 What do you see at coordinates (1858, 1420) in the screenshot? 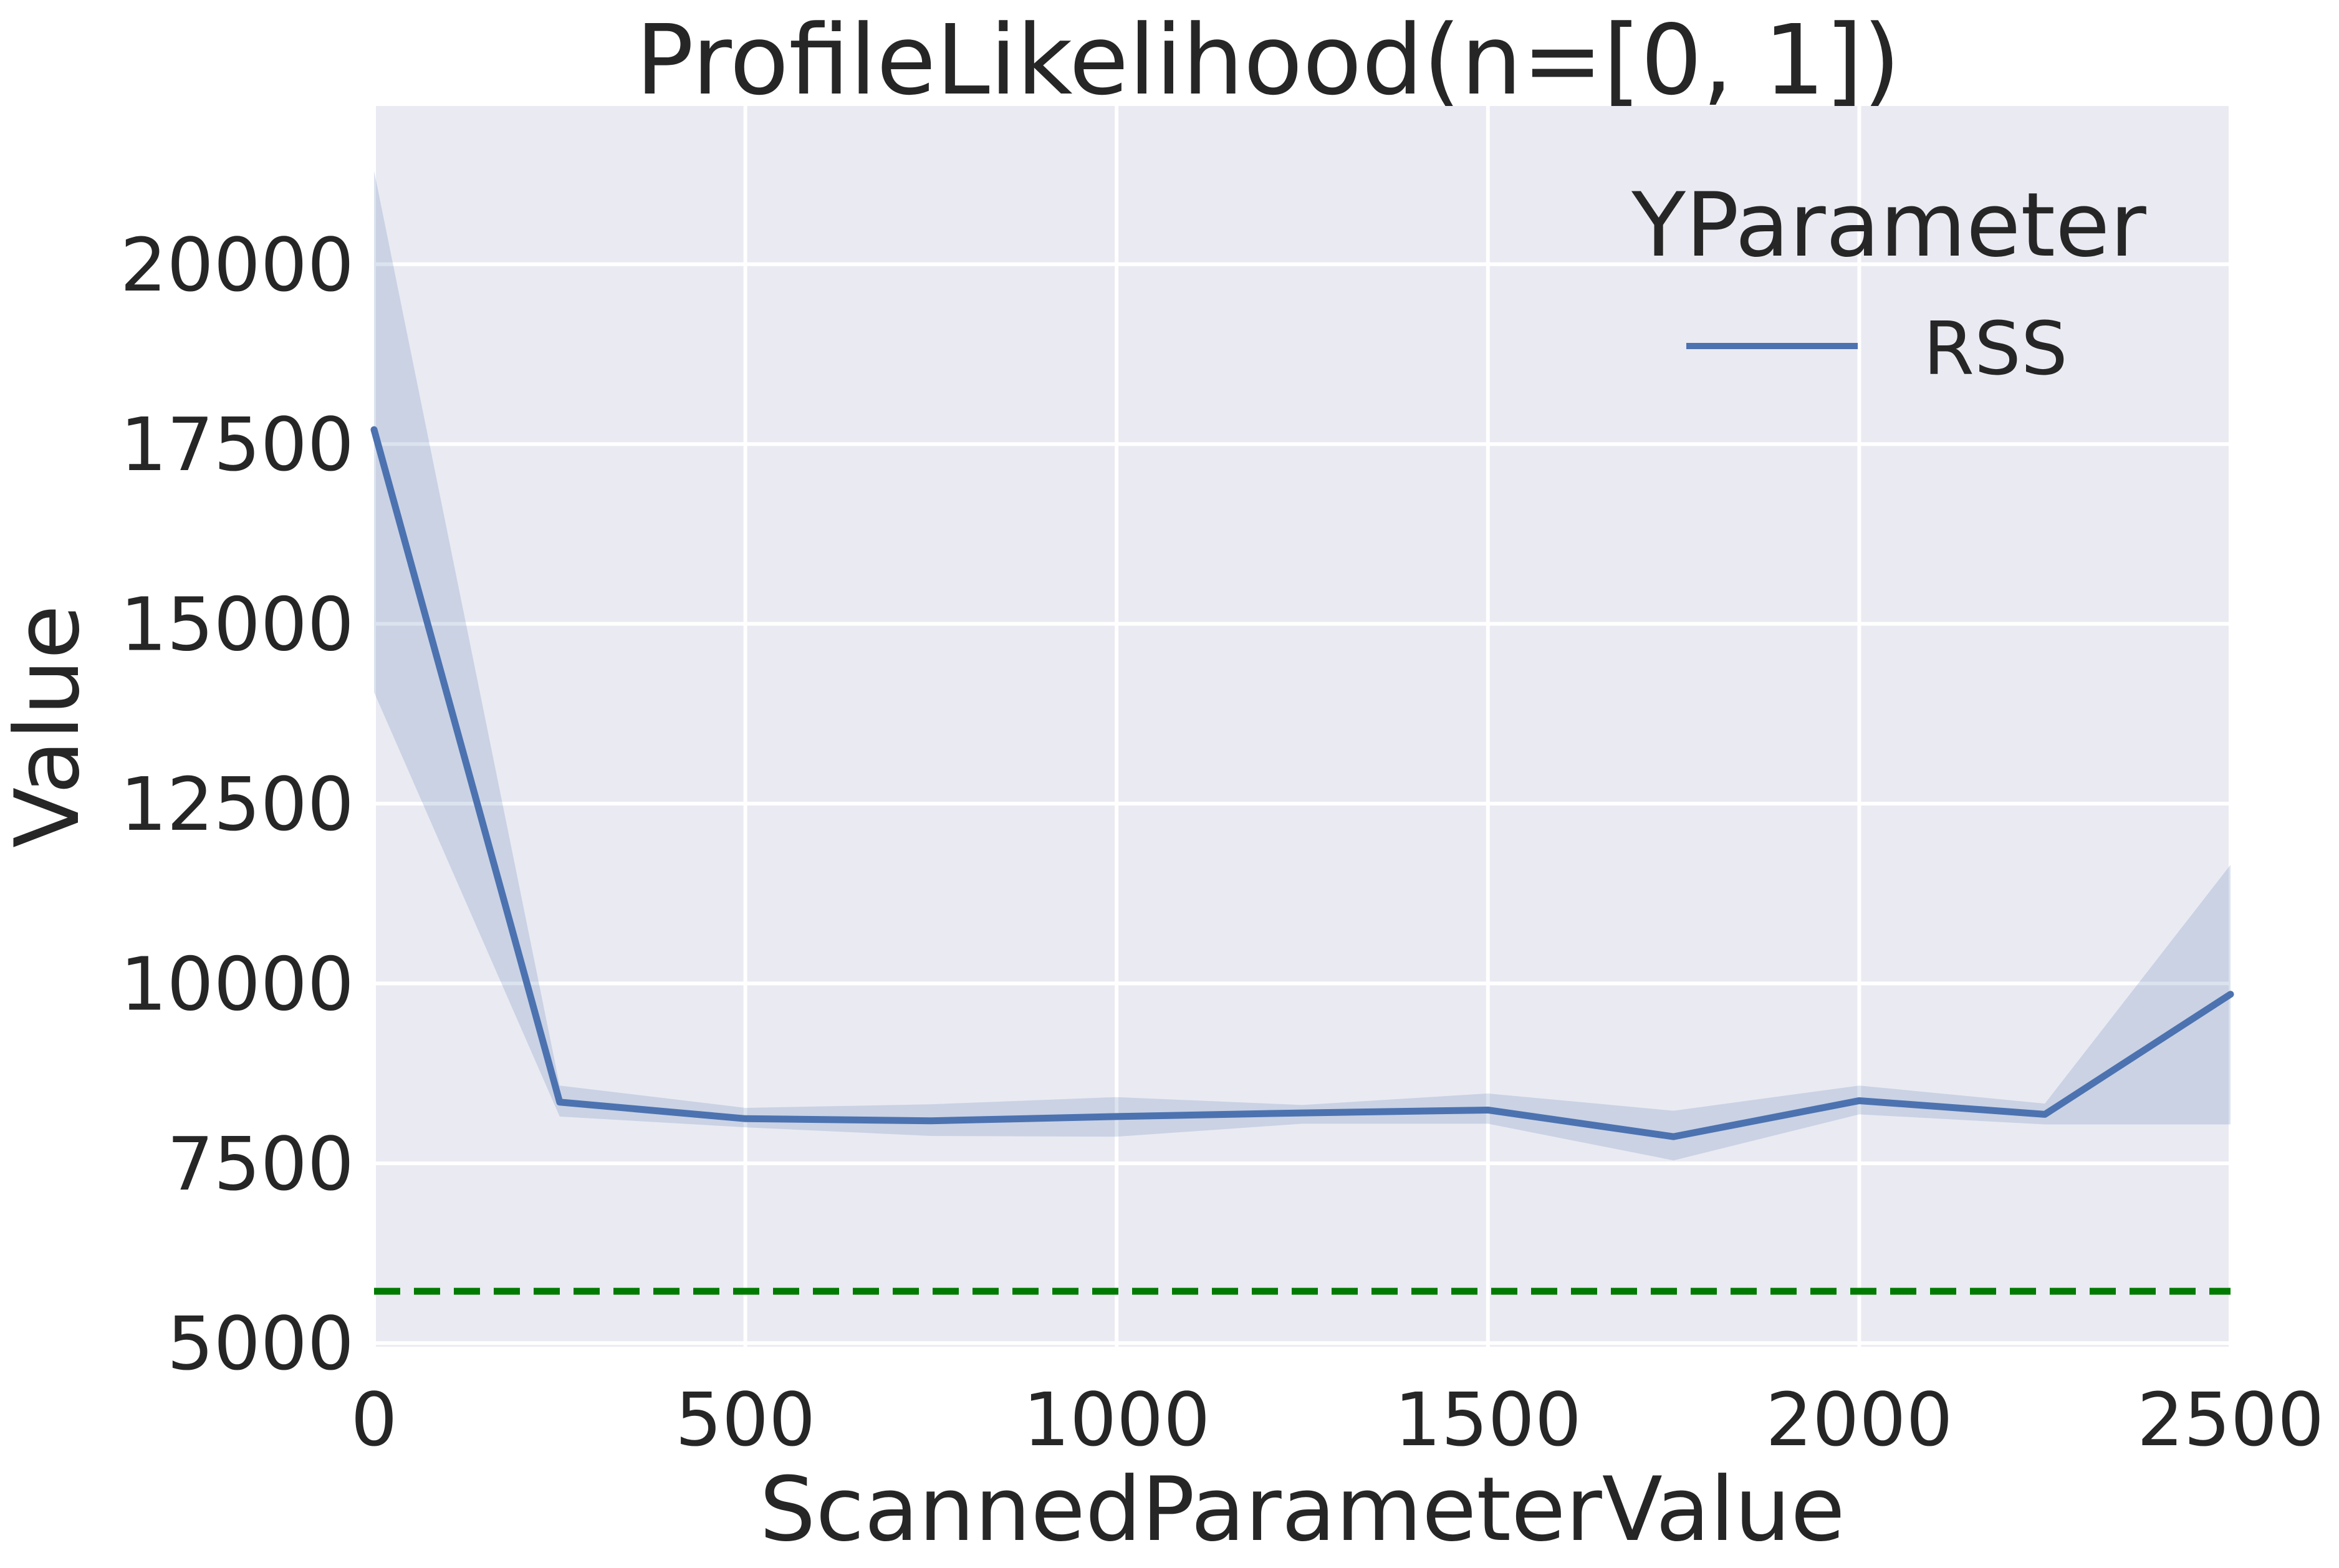
I see `x-tick-label: 2000` at bounding box center [1858, 1420].